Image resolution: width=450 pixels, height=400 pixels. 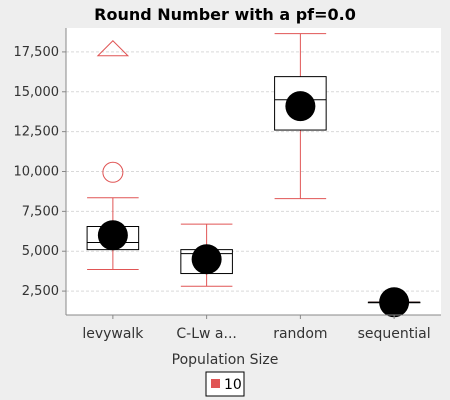 I want to click on y-tick-label: 12,500, so click(x=37, y=132).